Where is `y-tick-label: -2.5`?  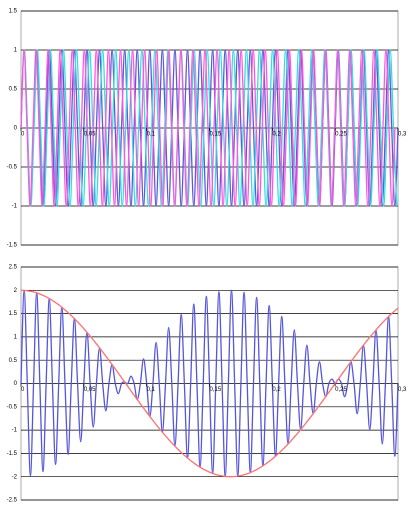 y-tick-label: -2.5 is located at coordinates (12, 501).